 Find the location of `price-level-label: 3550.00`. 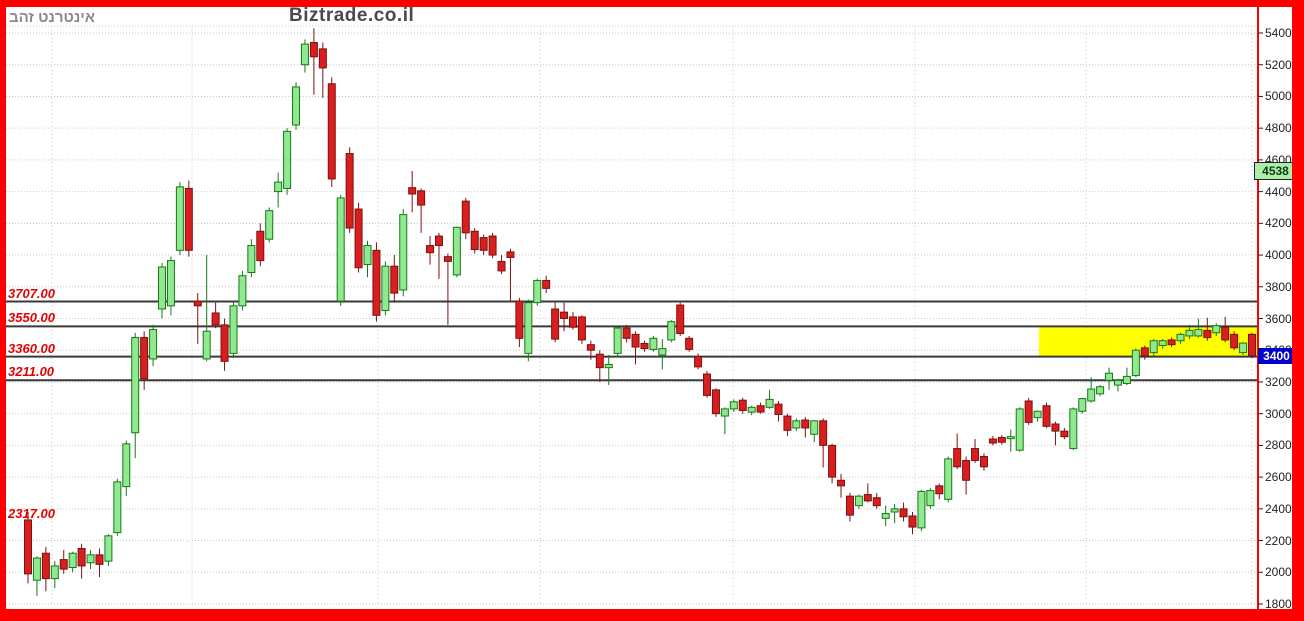

price-level-label: 3550.00 is located at coordinates (31, 318).